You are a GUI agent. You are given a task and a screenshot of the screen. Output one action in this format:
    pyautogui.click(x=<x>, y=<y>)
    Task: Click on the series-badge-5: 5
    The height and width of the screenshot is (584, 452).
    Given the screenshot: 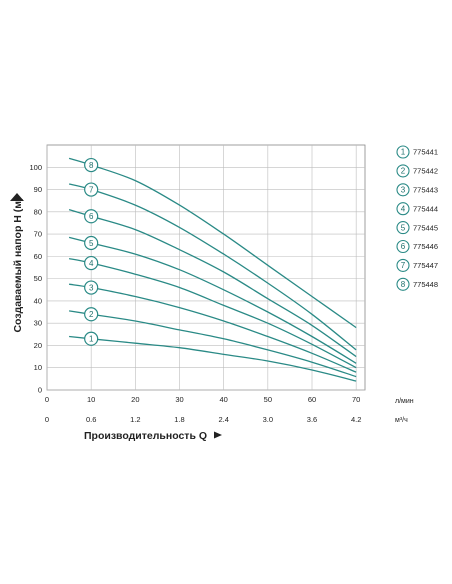 What is the action you would take?
    pyautogui.click(x=91, y=243)
    